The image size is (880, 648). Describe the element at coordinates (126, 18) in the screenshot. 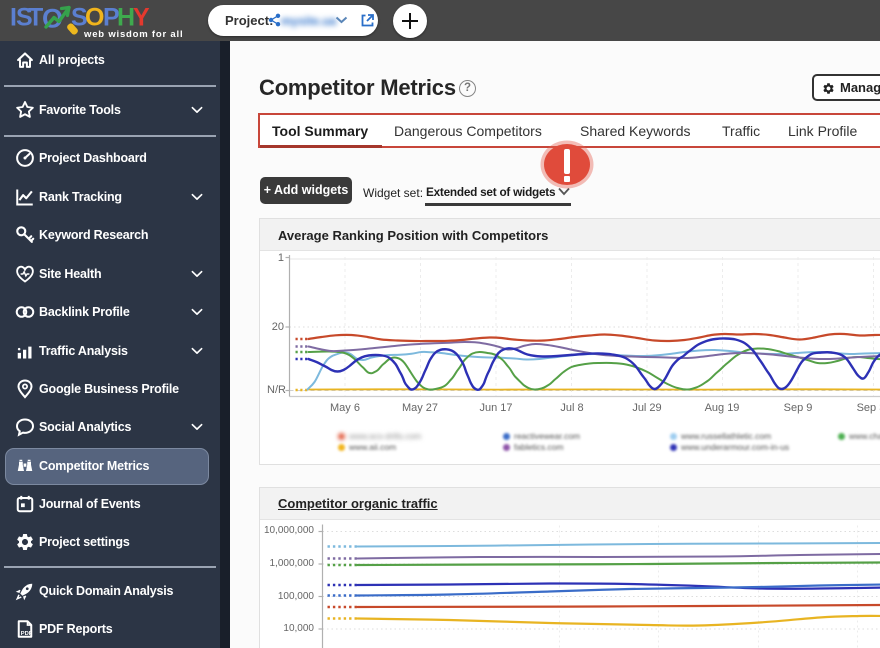

I see `svg-text: H` at that location.